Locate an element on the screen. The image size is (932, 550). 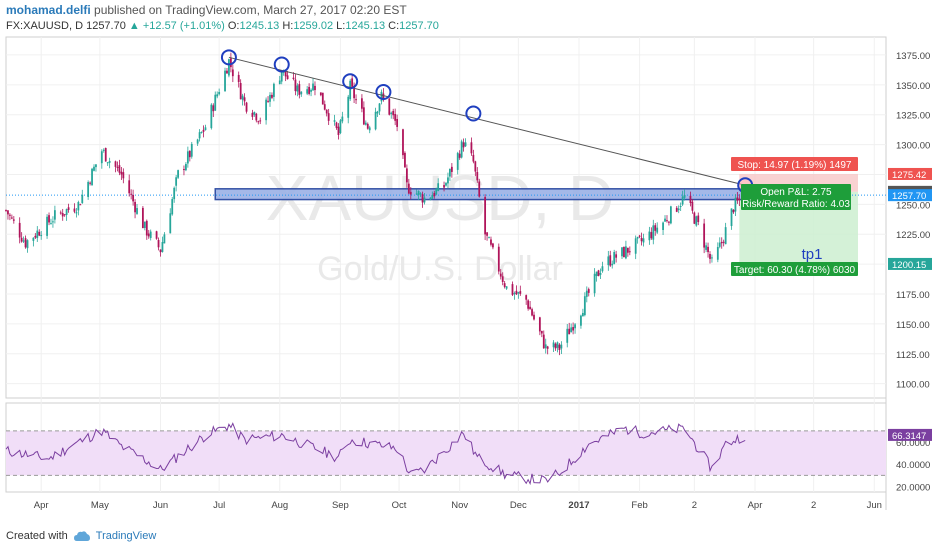
target-label: Target: 60.30 (4.78%) 6030 is located at coordinates (795, 270).